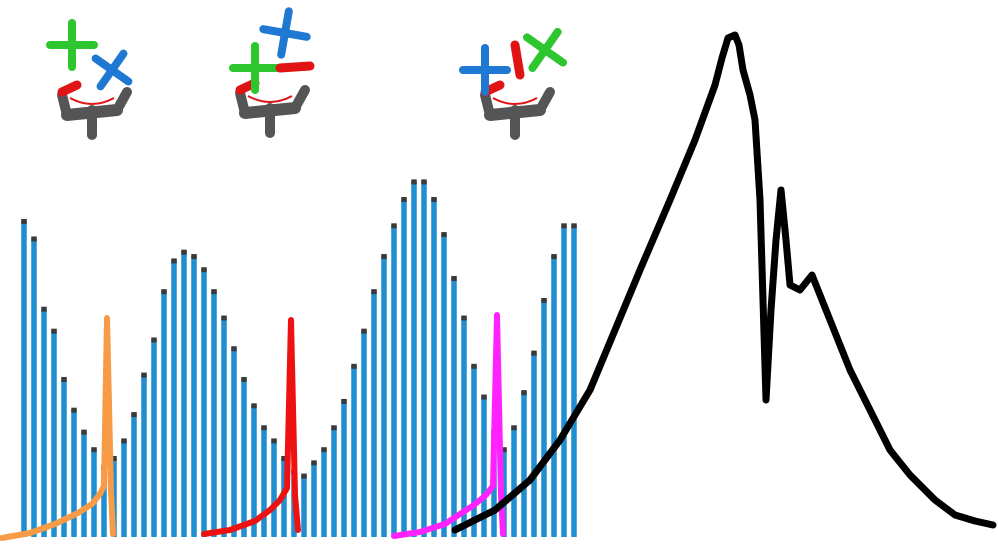 The height and width of the screenshot is (544, 998). What do you see at coordinates (513, 83) in the screenshot?
I see `molecule-right` at bounding box center [513, 83].